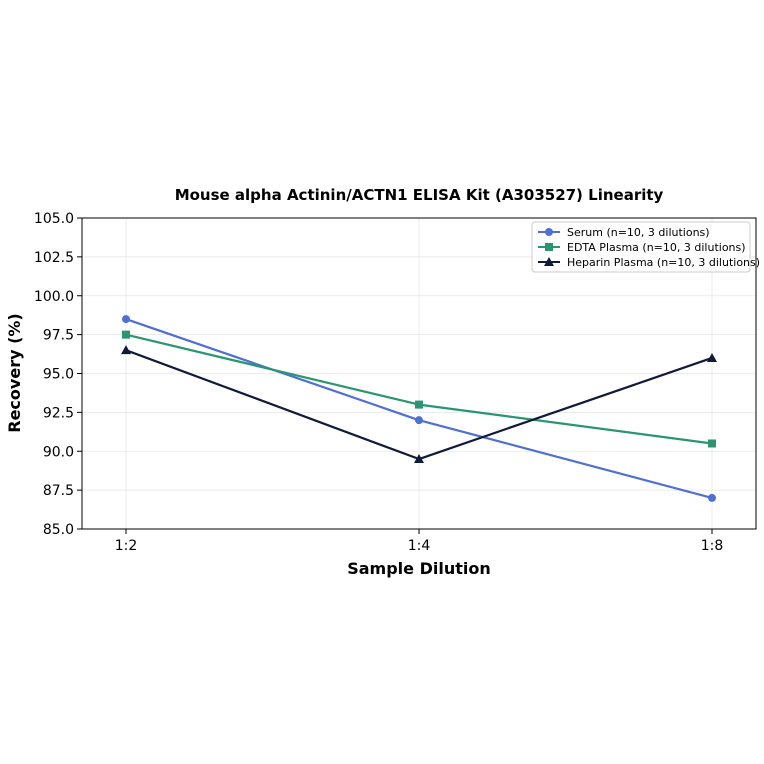  I want to click on y-tick-label: 95.0, so click(58, 375).